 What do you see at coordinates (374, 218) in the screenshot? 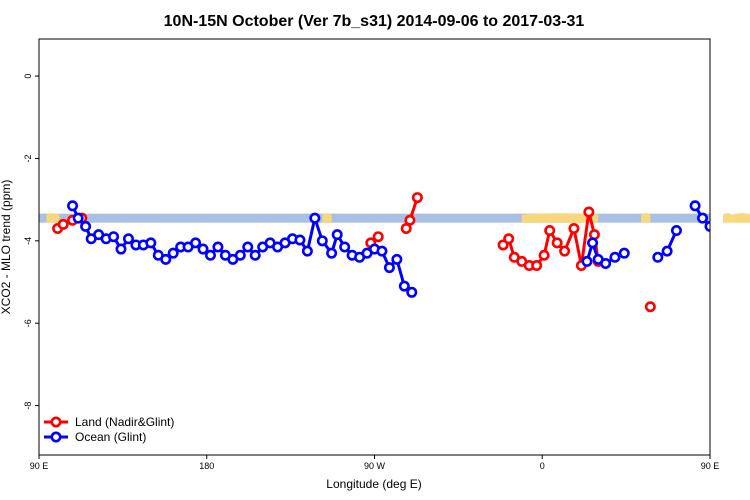
I see `band-ocean` at bounding box center [374, 218].